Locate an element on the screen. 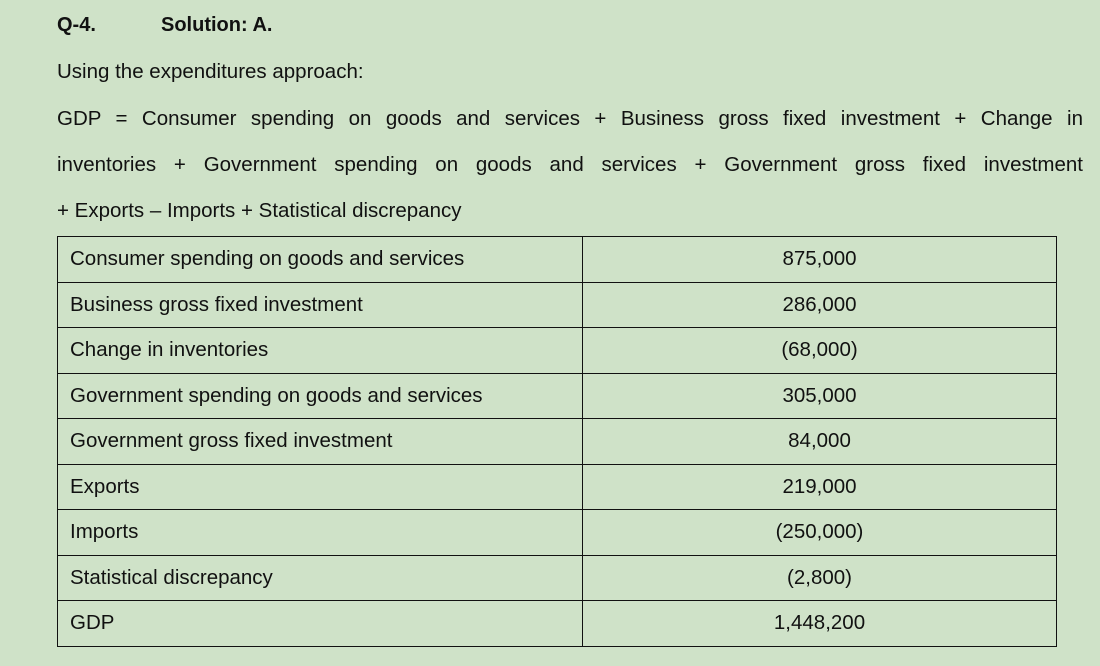 This screenshot has height=666, width=1100. row-label: Government gross fixed investment is located at coordinates (320, 441).